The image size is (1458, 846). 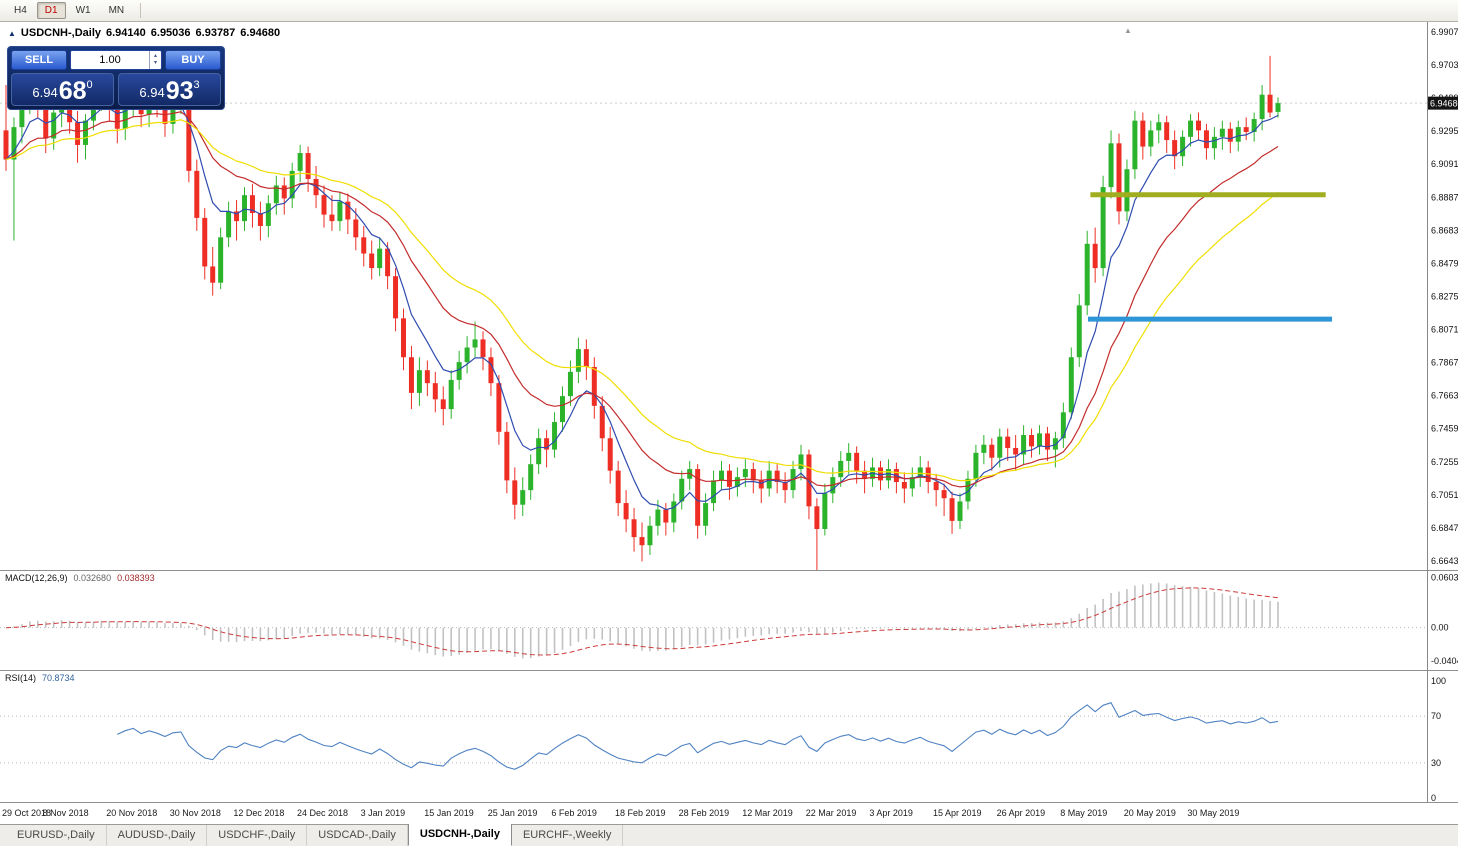 What do you see at coordinates (1444, 495) in the screenshot?
I see `svg-text: 6.70510` at bounding box center [1444, 495].